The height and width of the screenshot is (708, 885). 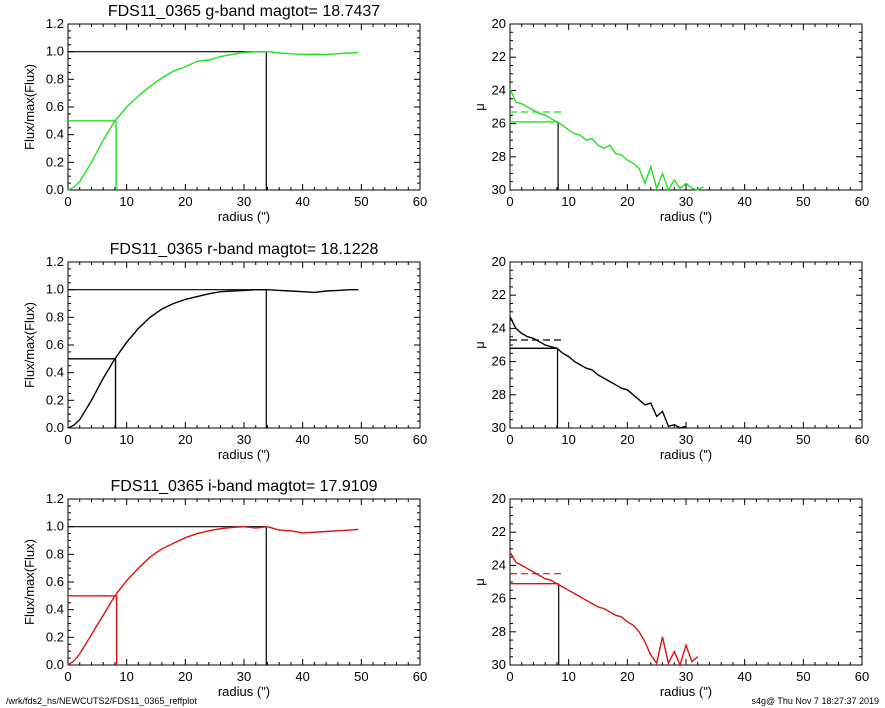 What do you see at coordinates (55, 372) in the screenshot?
I see `panel3-y-tick-label: 0.4` at bounding box center [55, 372].